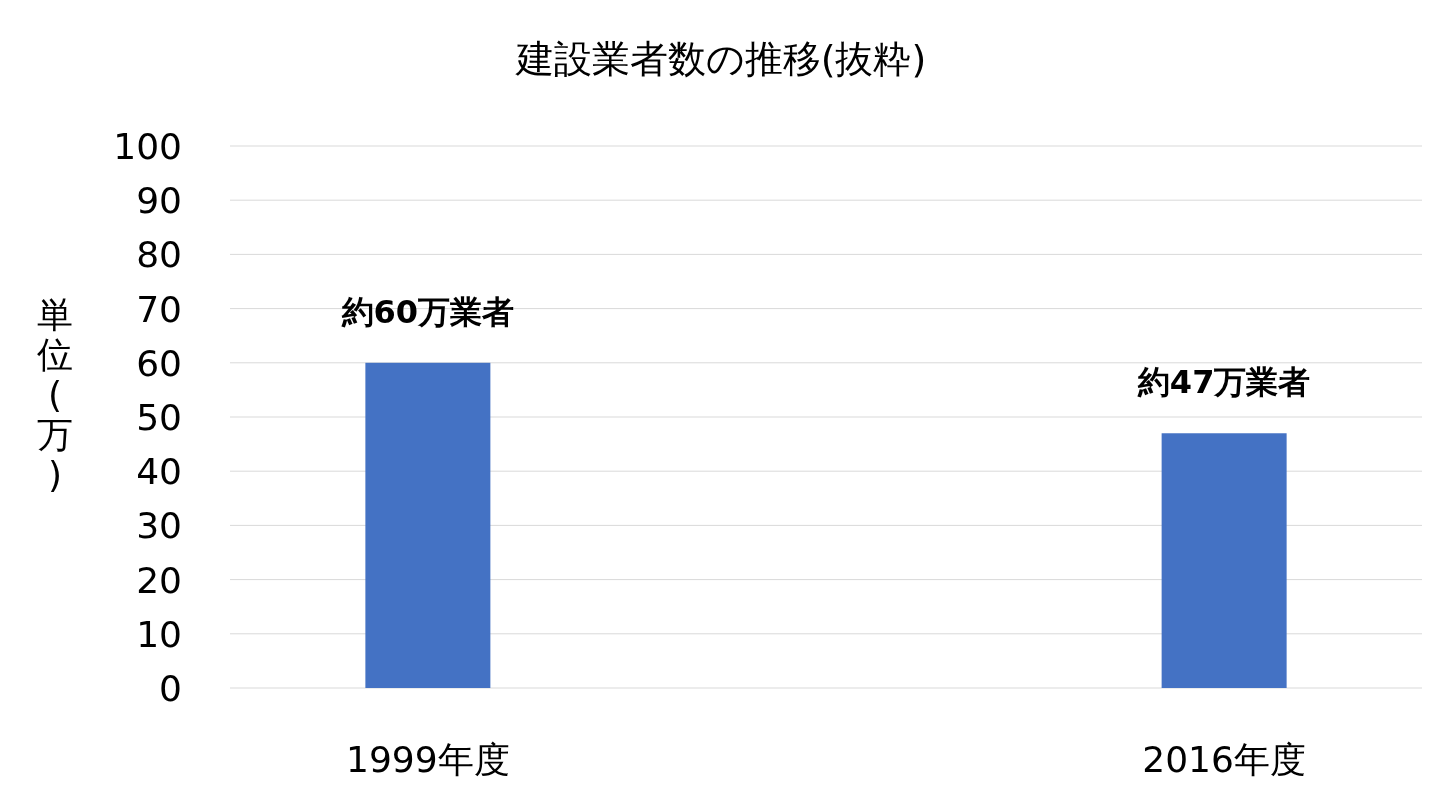 The height and width of the screenshot is (810, 1440). What do you see at coordinates (159, 634) in the screenshot?
I see `y-tick-label: 10` at bounding box center [159, 634].